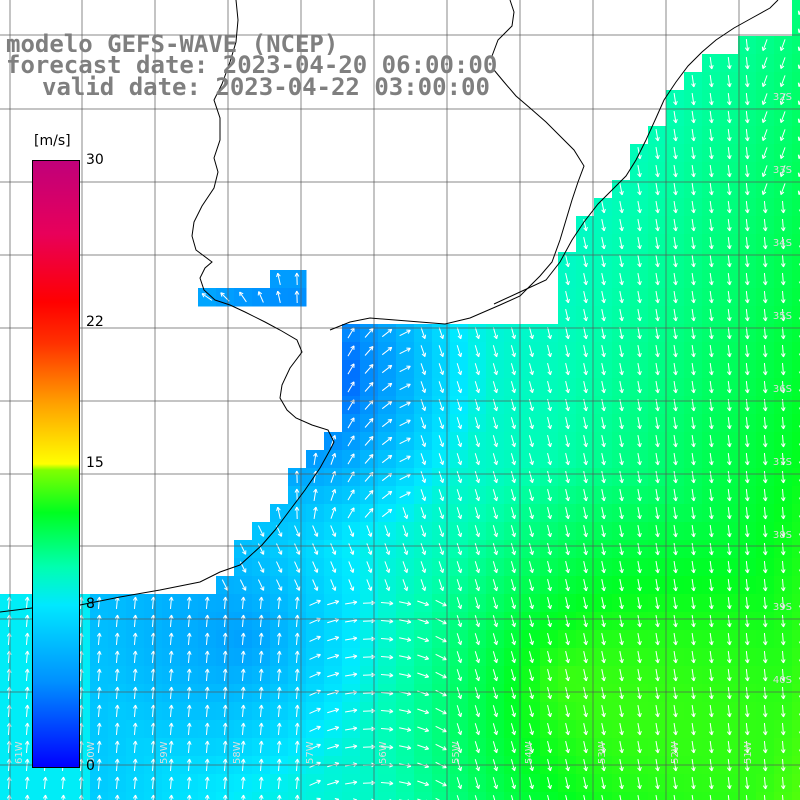  I want to click on lat-label: 32S, so click(782, 97).